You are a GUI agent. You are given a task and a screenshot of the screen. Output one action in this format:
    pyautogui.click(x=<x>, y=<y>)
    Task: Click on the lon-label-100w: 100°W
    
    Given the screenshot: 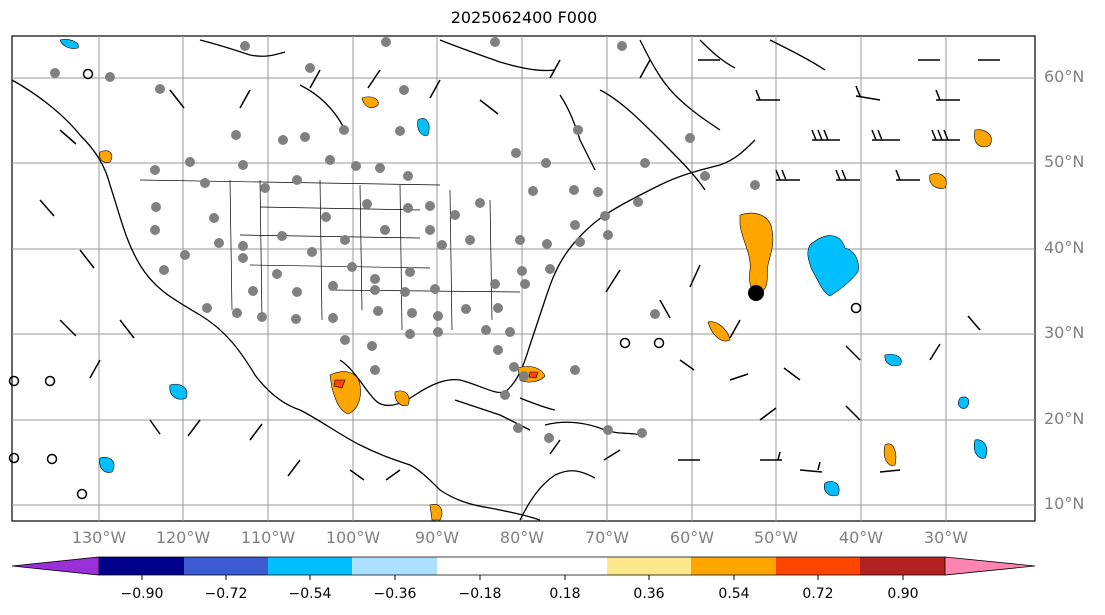 What is the action you would take?
    pyautogui.click(x=353, y=537)
    